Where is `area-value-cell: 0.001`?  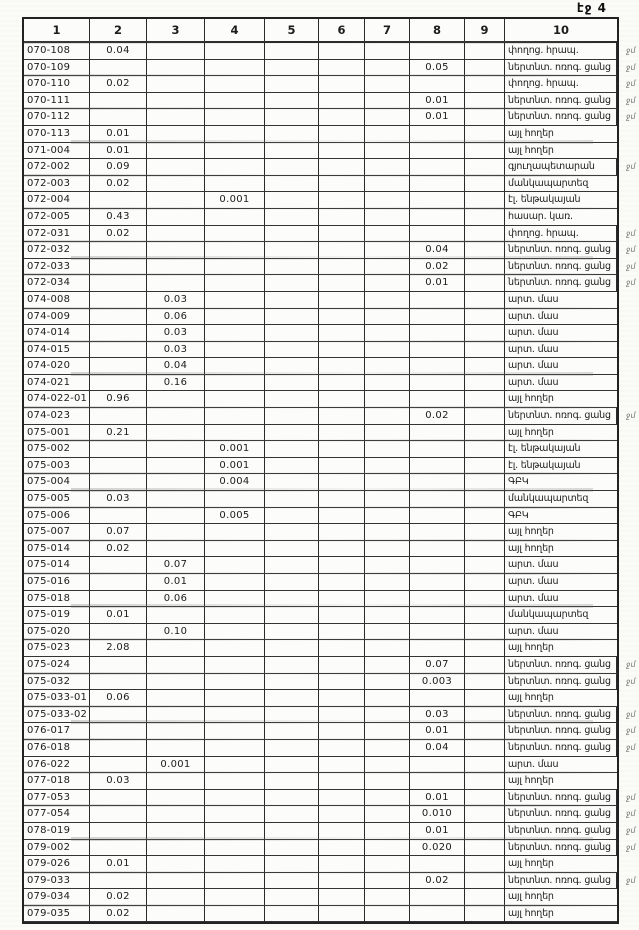 area-value-cell: 0.001 is located at coordinates (235, 466).